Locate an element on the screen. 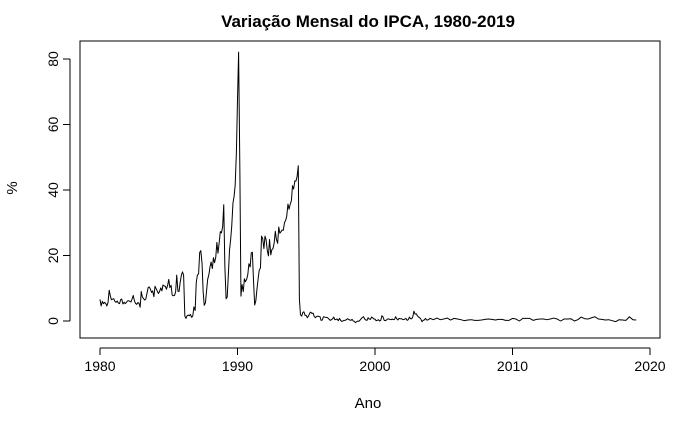 Image resolution: width=700 pixels, height=437 pixels. x-tick-label: 2010 is located at coordinates (512, 366).